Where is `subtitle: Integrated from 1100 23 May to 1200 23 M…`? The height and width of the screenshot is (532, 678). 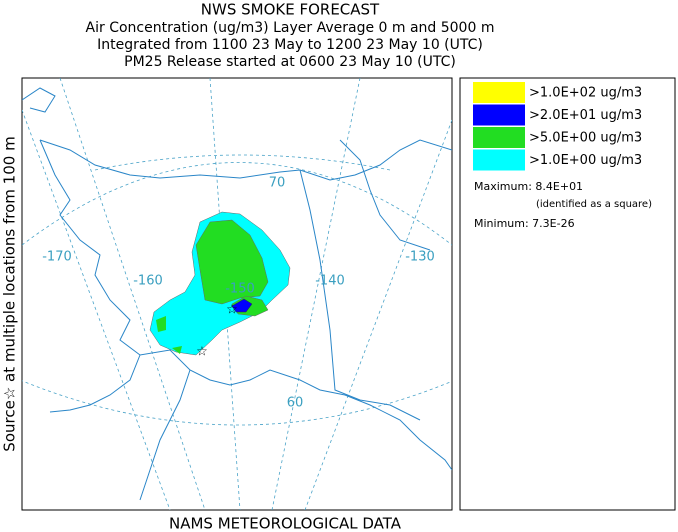
subtitle: Integrated from 1100 23 May to 1200 23 M… is located at coordinates (290, 45).